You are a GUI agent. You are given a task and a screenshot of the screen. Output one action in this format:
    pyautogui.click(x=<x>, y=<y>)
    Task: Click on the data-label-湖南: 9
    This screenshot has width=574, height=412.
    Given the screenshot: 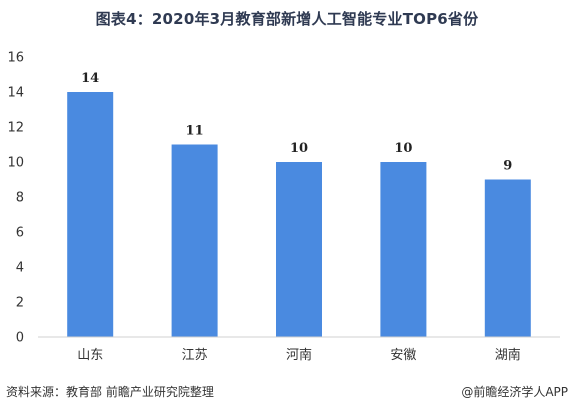 What is the action you would take?
    pyautogui.click(x=507, y=166)
    